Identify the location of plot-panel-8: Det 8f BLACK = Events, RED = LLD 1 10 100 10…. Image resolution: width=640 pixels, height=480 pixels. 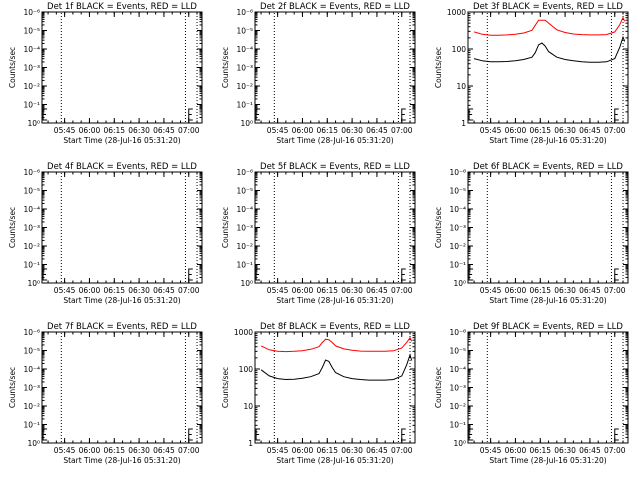
(318, 393).